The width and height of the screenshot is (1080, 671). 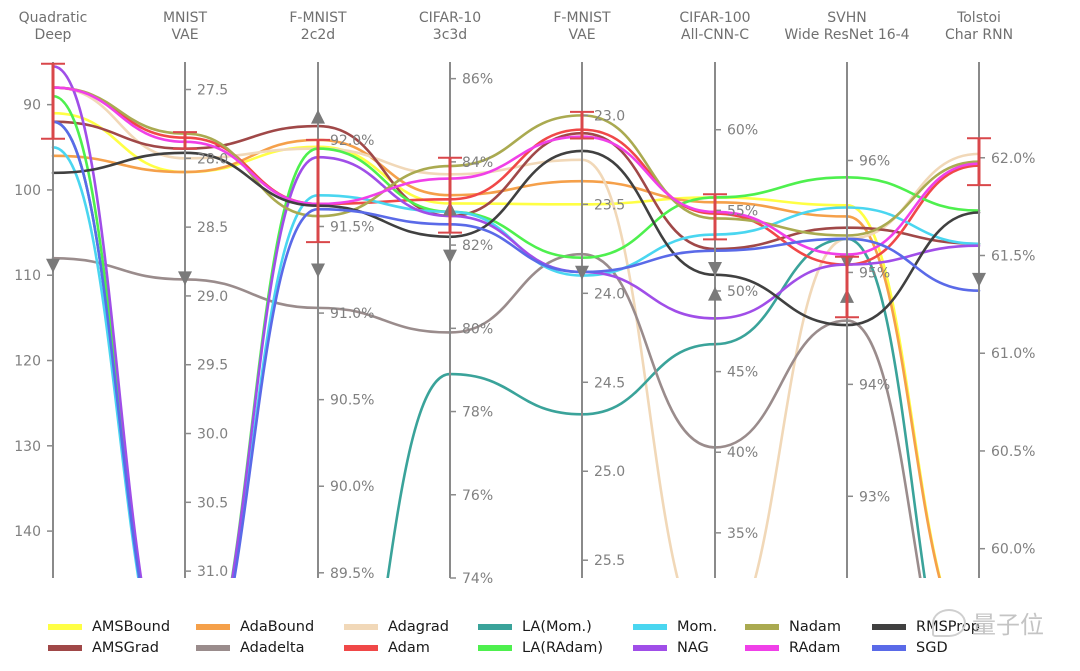 I want to click on axis-title: Wide ResNet 16-4, so click(x=846, y=35).